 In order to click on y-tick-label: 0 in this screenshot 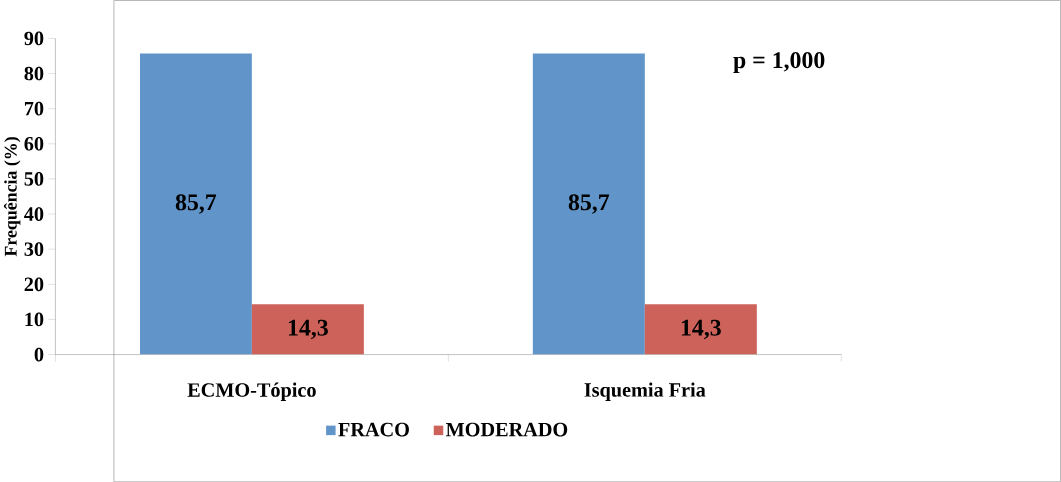, I will do `click(39, 354)`.